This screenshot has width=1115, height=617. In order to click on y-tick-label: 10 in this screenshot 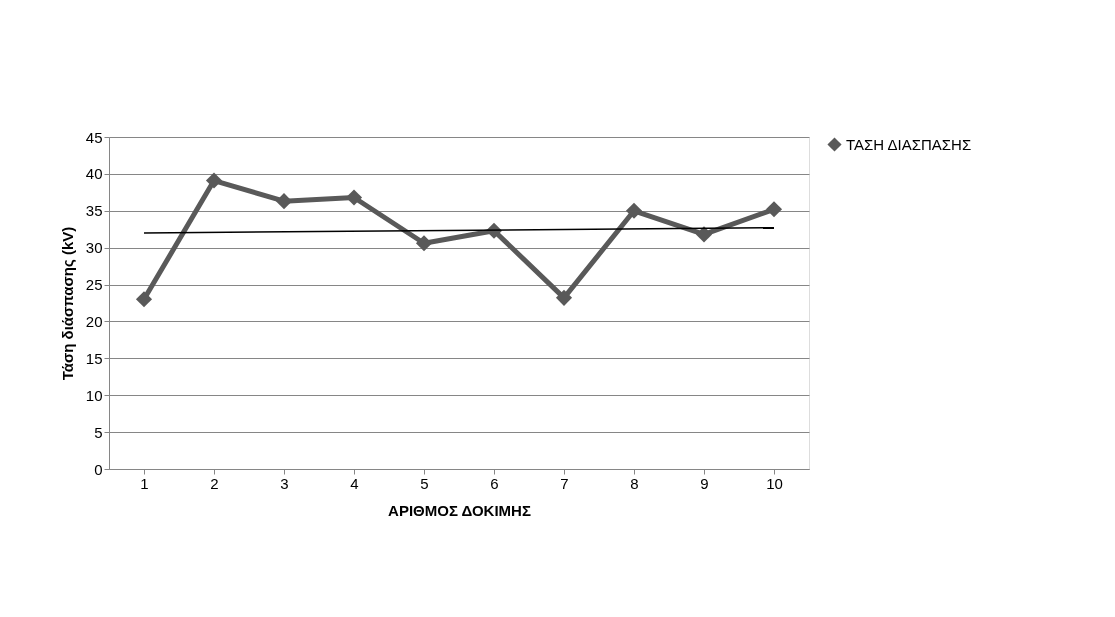, I will do `click(94, 395)`.